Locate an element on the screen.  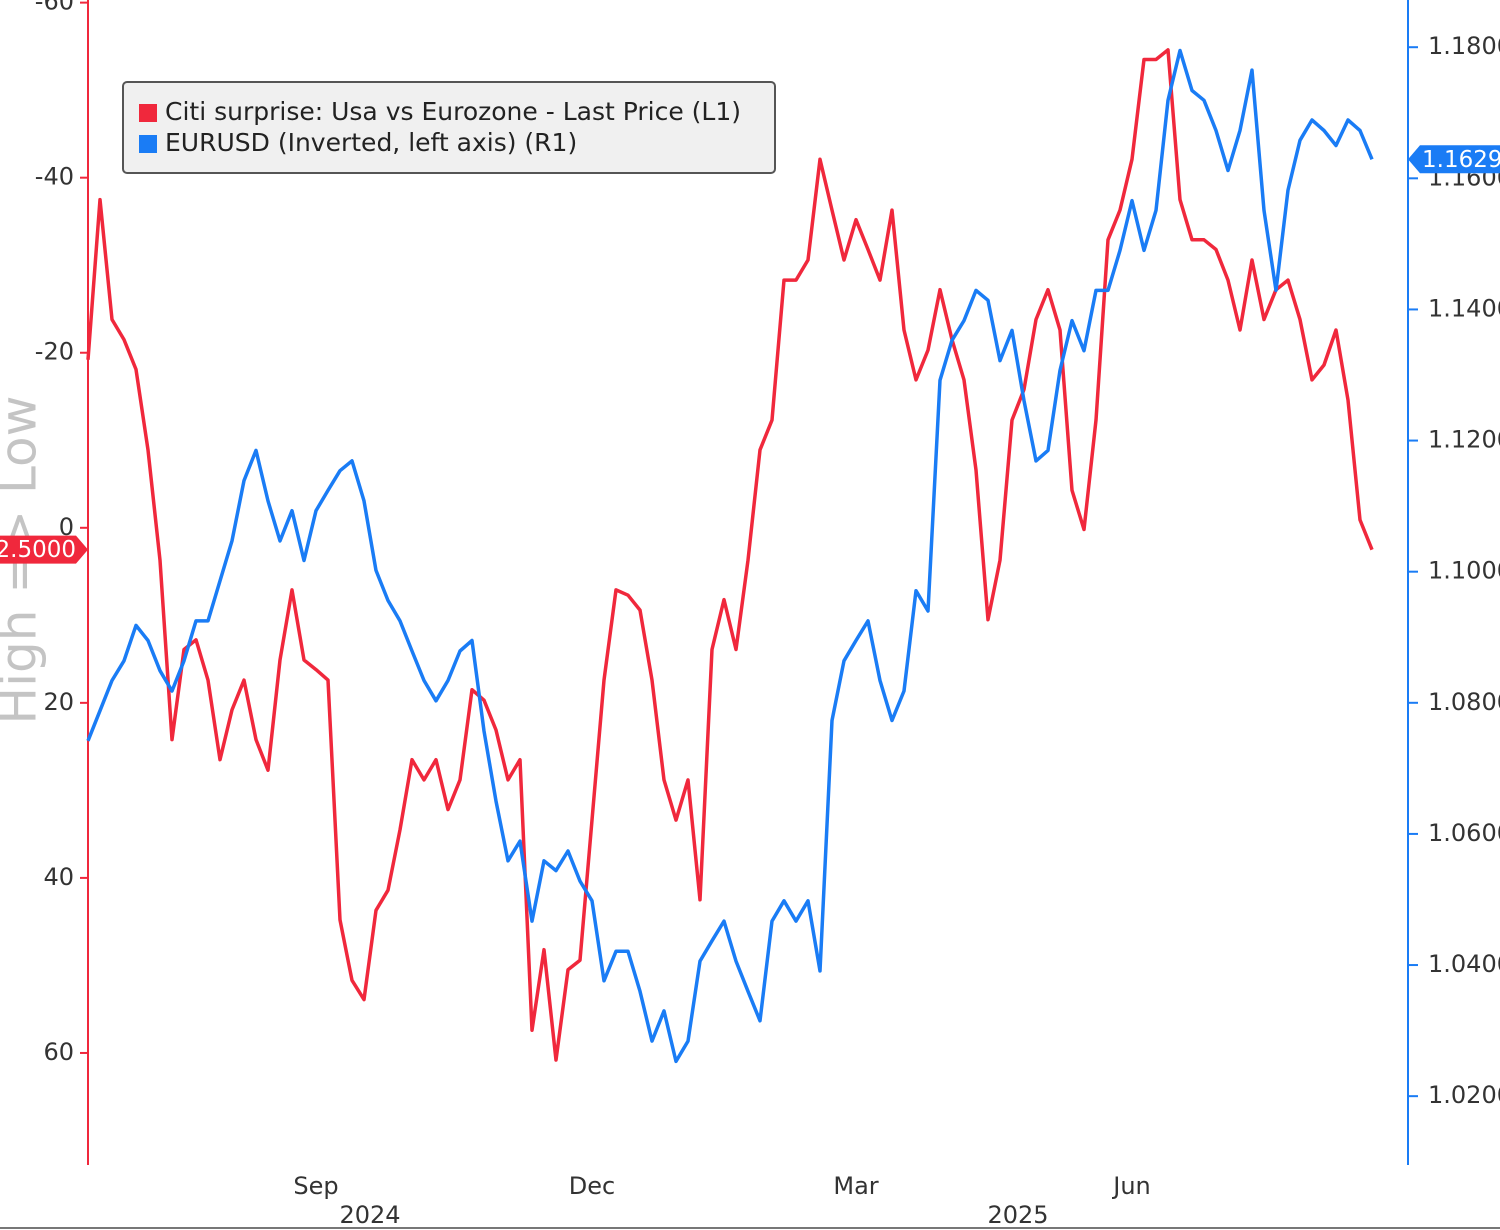
y-tick-label: -20 is located at coordinates (54, 352).